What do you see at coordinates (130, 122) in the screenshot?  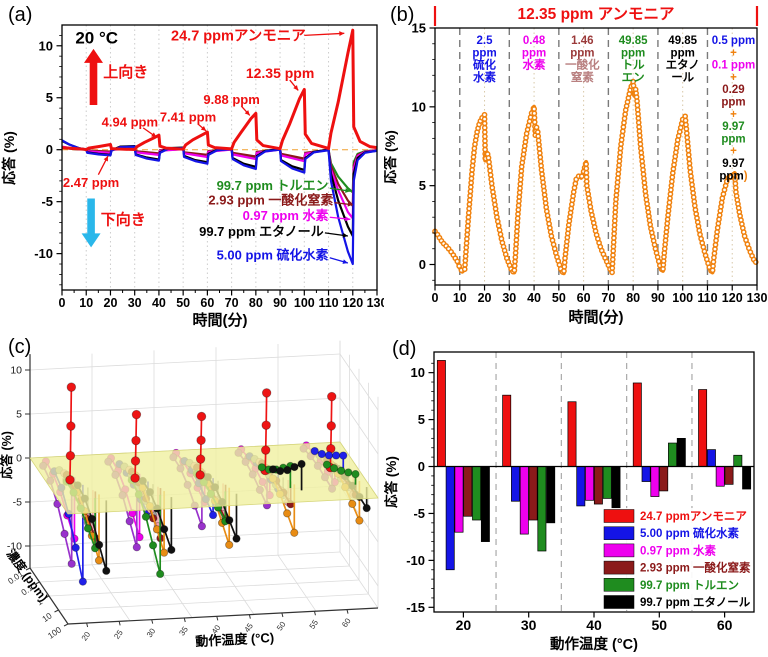 I see `concentration-annotation: 4.94 ppm` at bounding box center [130, 122].